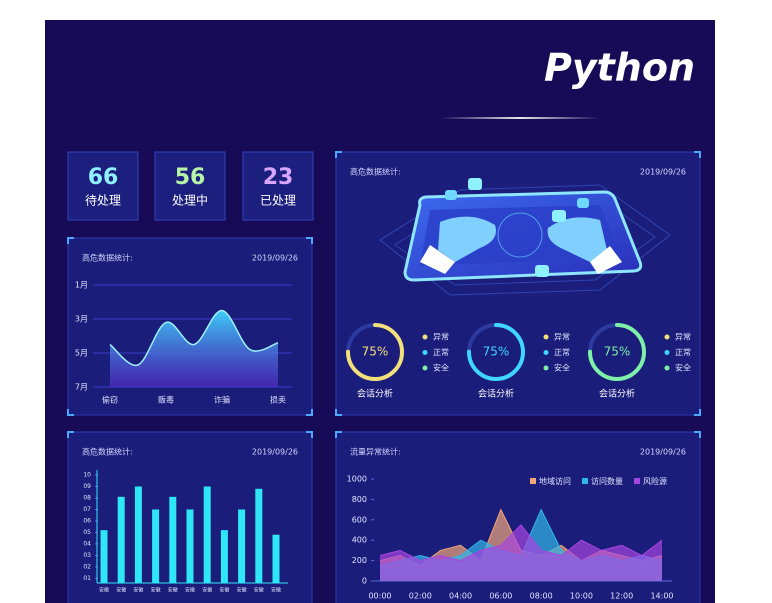  What do you see at coordinates (581, 596) in the screenshot?
I see `x-tick-label: 10:00` at bounding box center [581, 596].